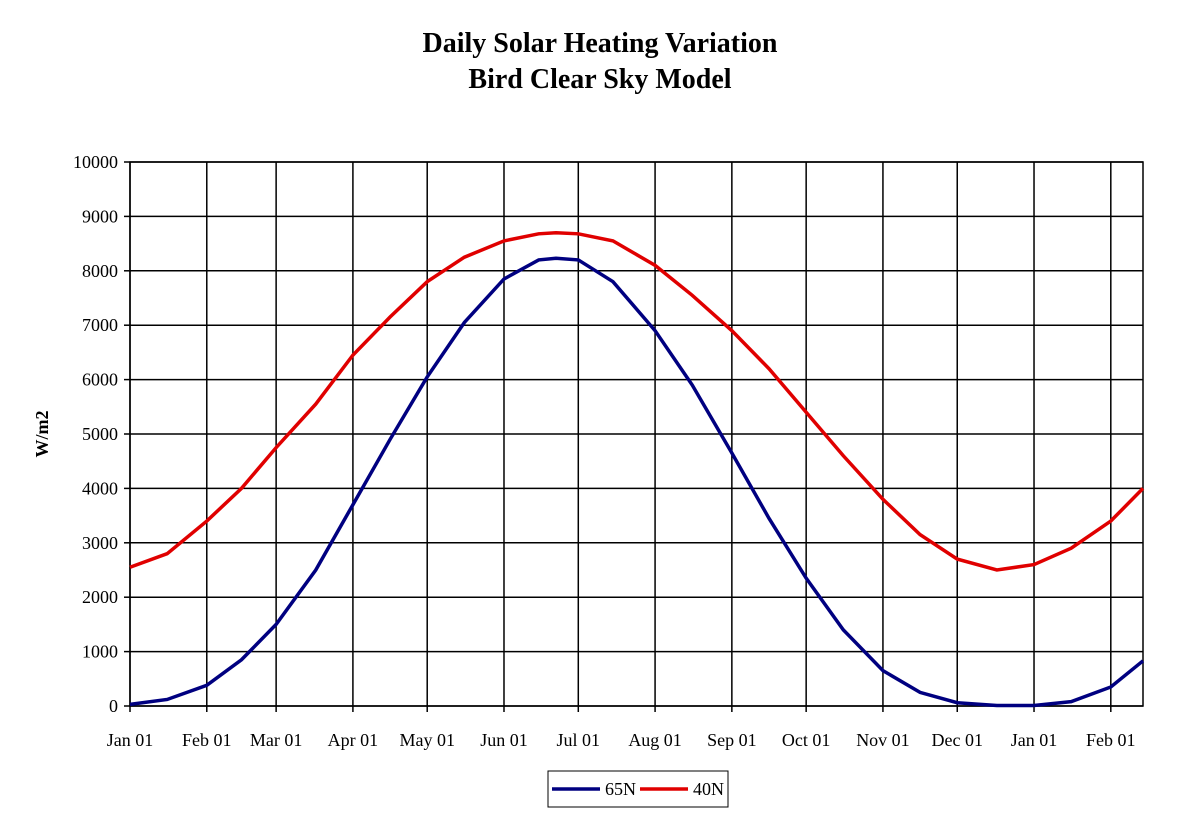  Describe the element at coordinates (100, 216) in the screenshot. I see `y-tick-label: 9000` at that location.